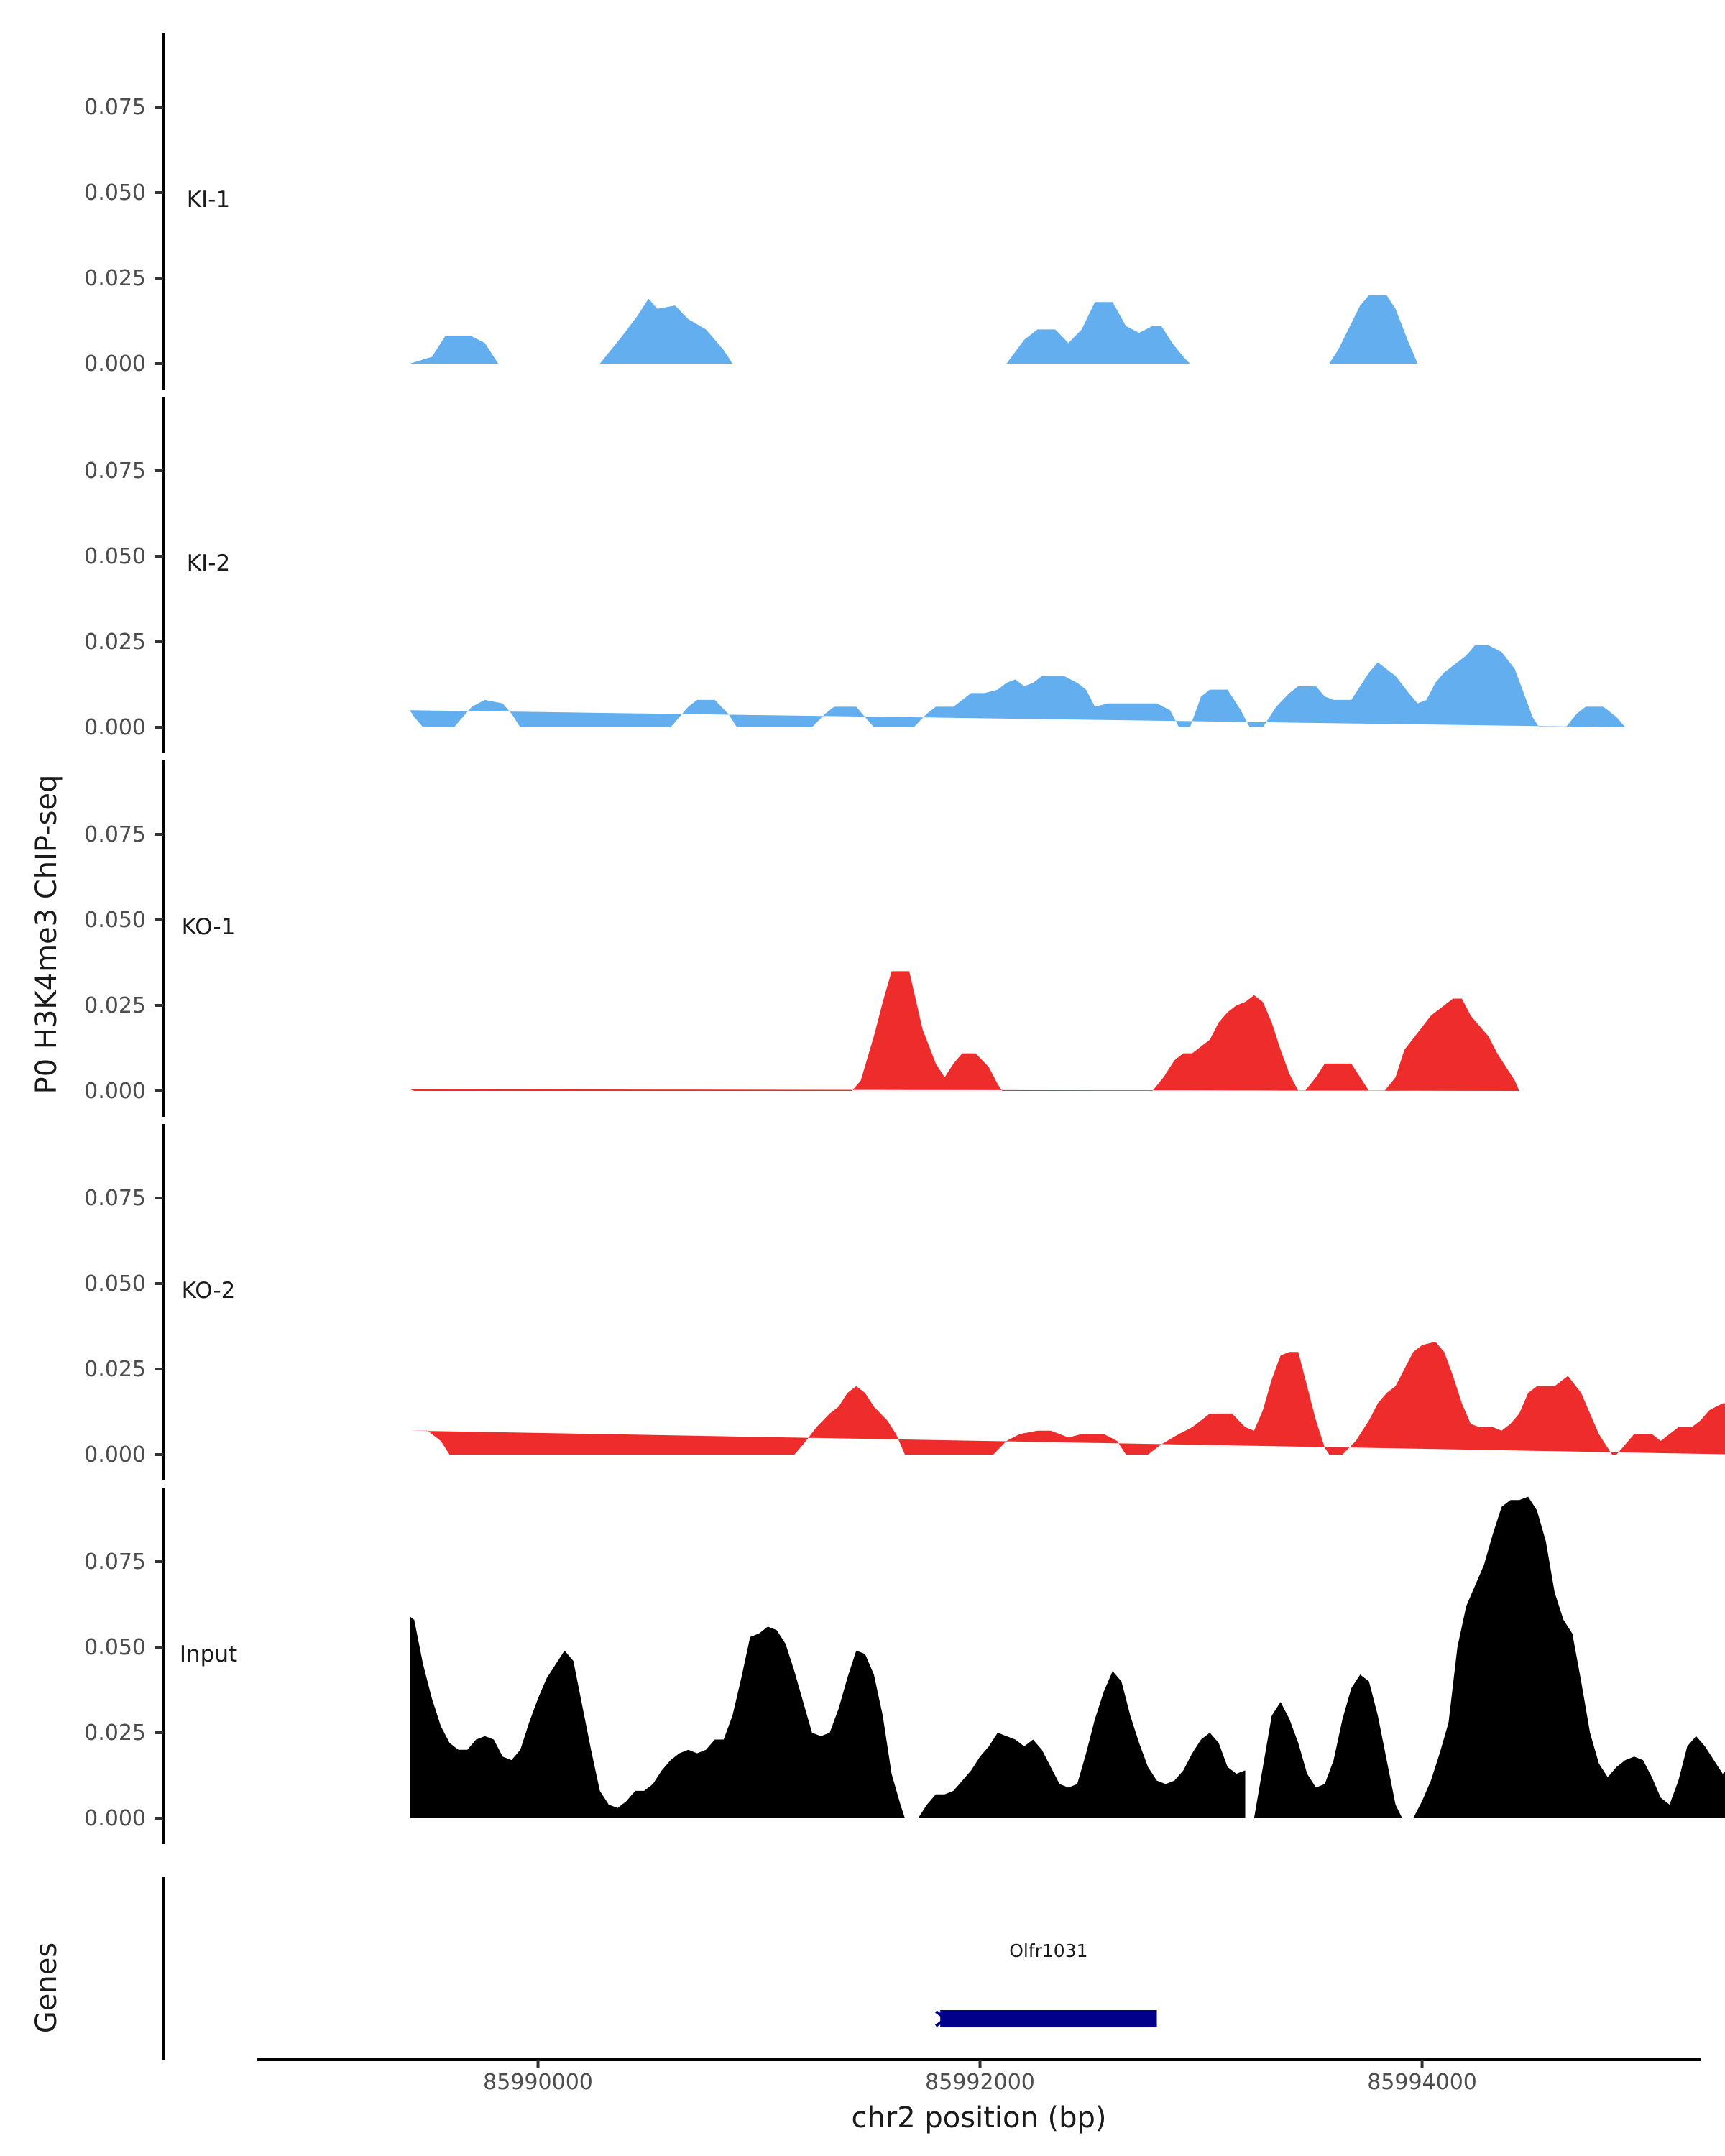 The width and height of the screenshot is (1725, 2156). I want to click on x-ticks: 85990000 85992000 85994000, so click(980, 2077).